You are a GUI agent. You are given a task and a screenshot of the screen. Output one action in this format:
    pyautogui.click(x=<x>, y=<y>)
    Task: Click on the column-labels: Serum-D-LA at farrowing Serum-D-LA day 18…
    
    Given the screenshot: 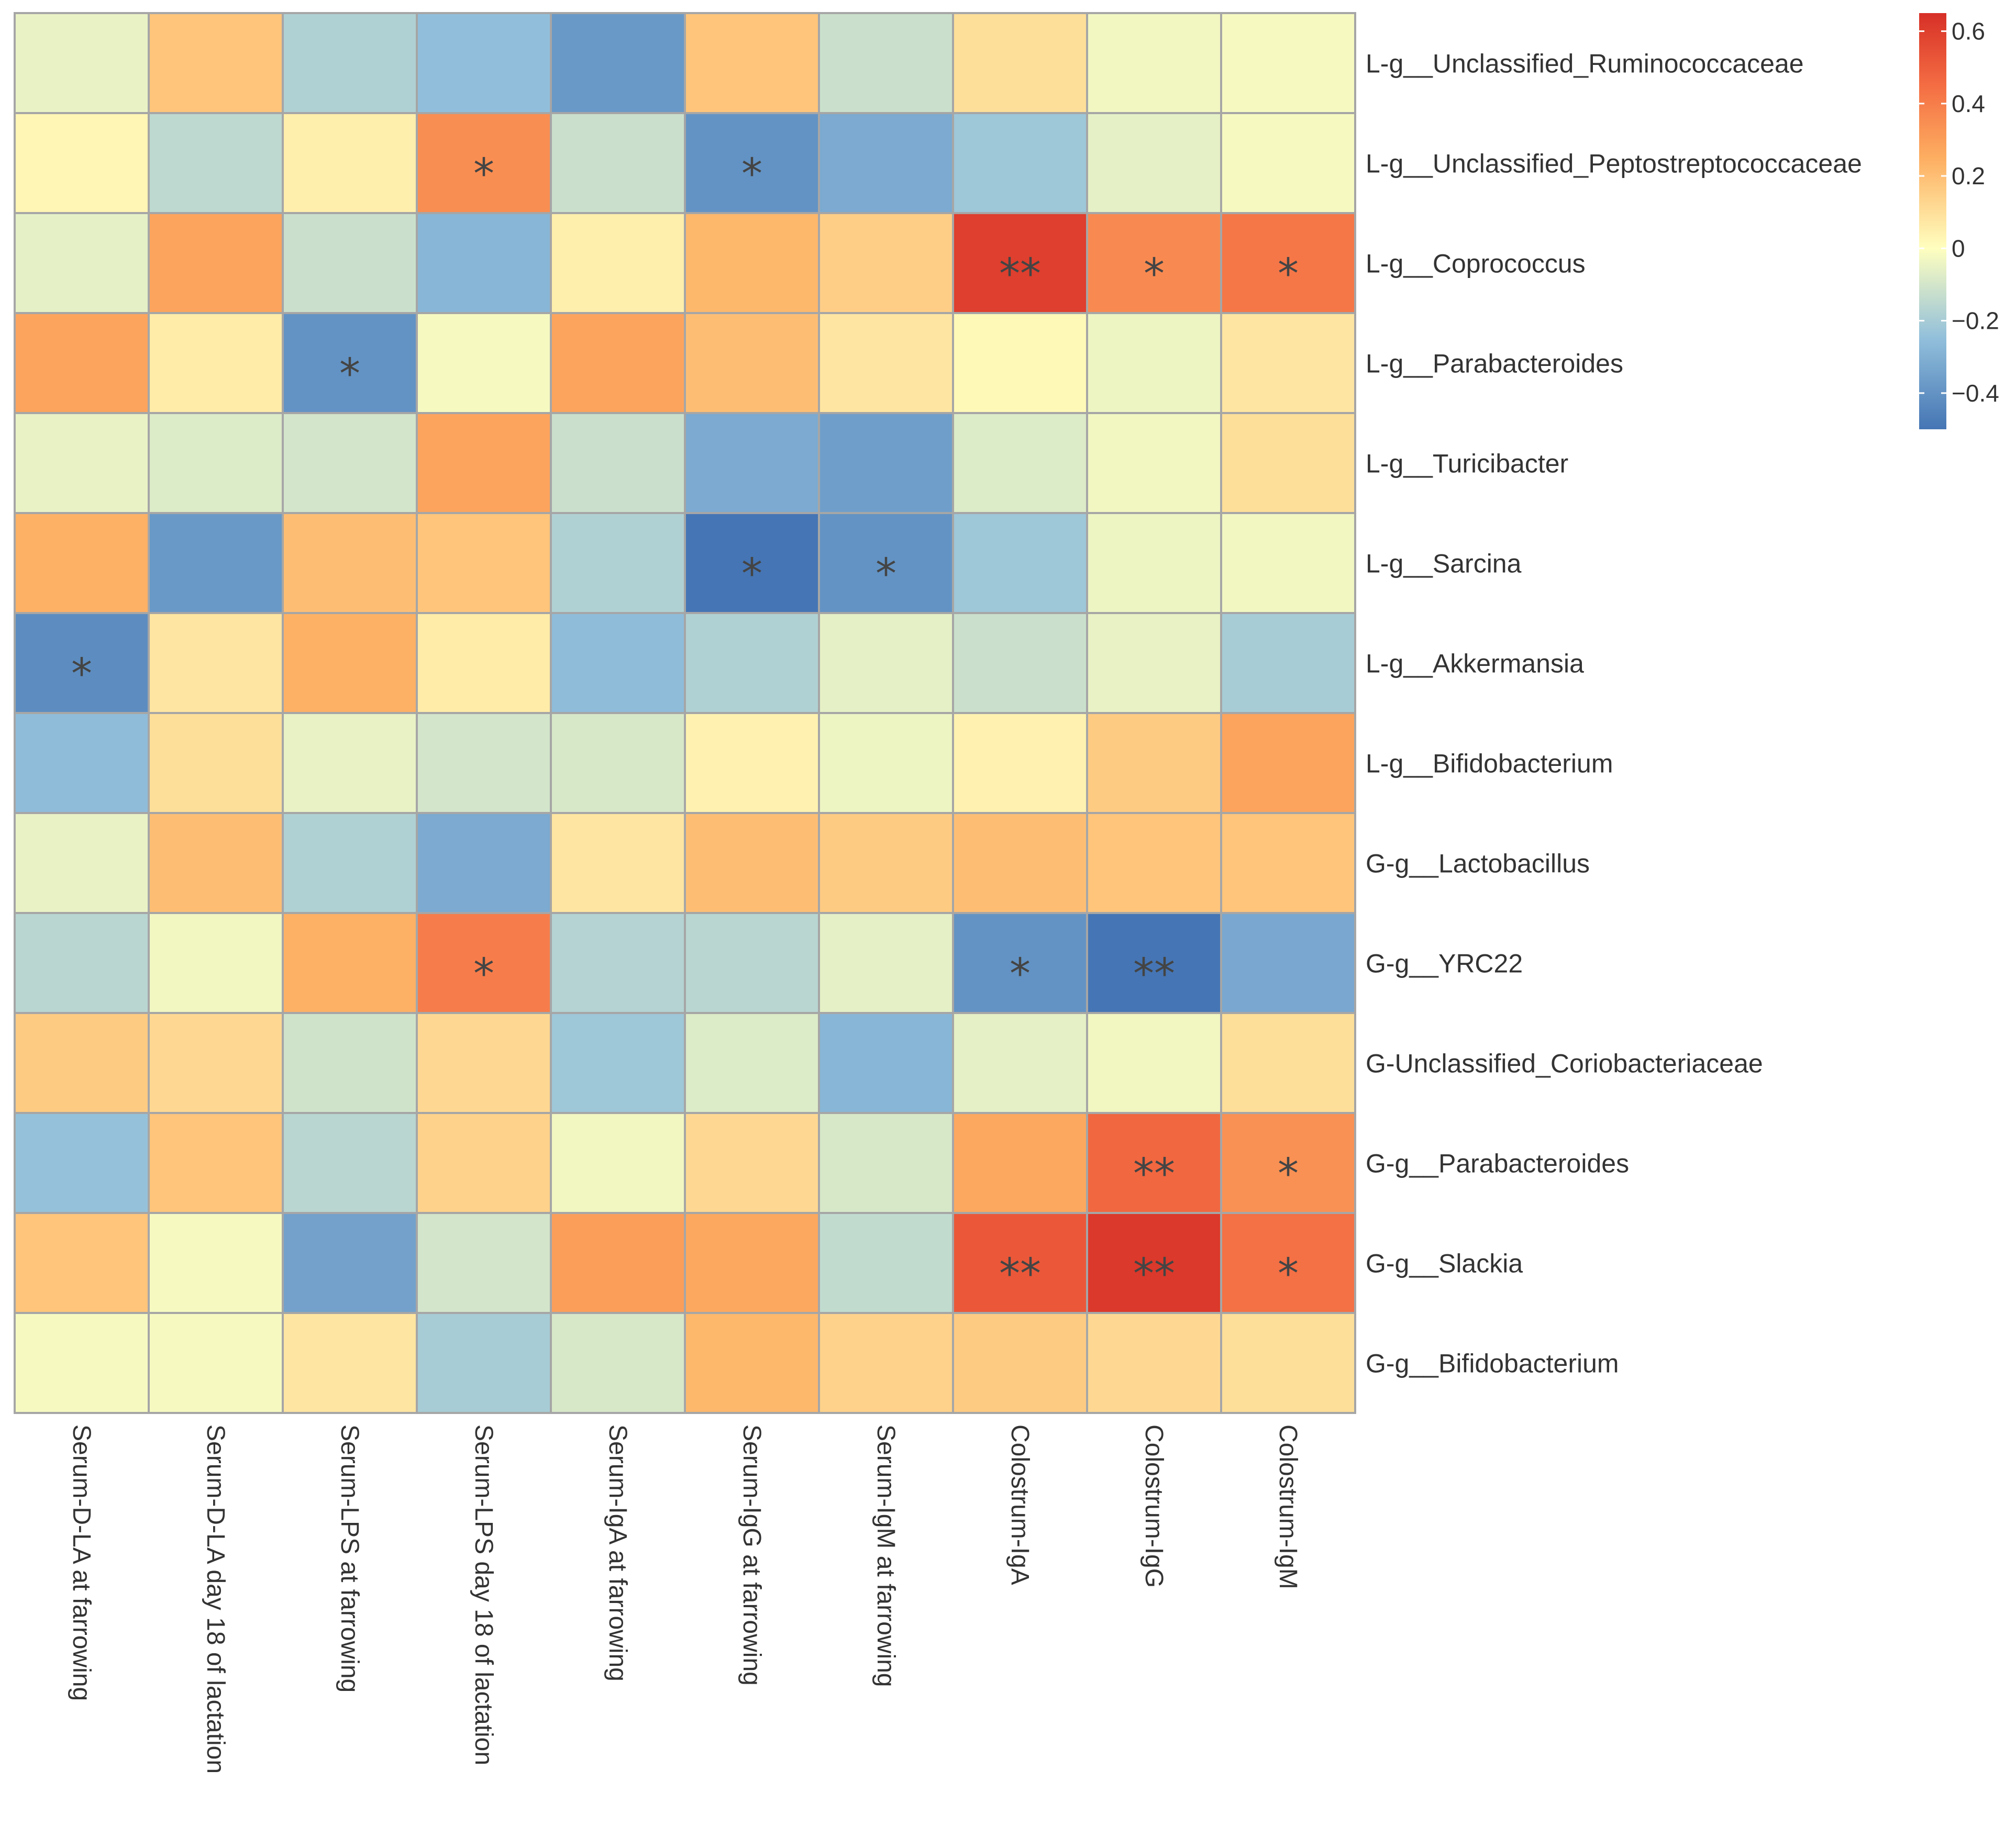 What is the action you would take?
    pyautogui.click(x=685, y=1599)
    